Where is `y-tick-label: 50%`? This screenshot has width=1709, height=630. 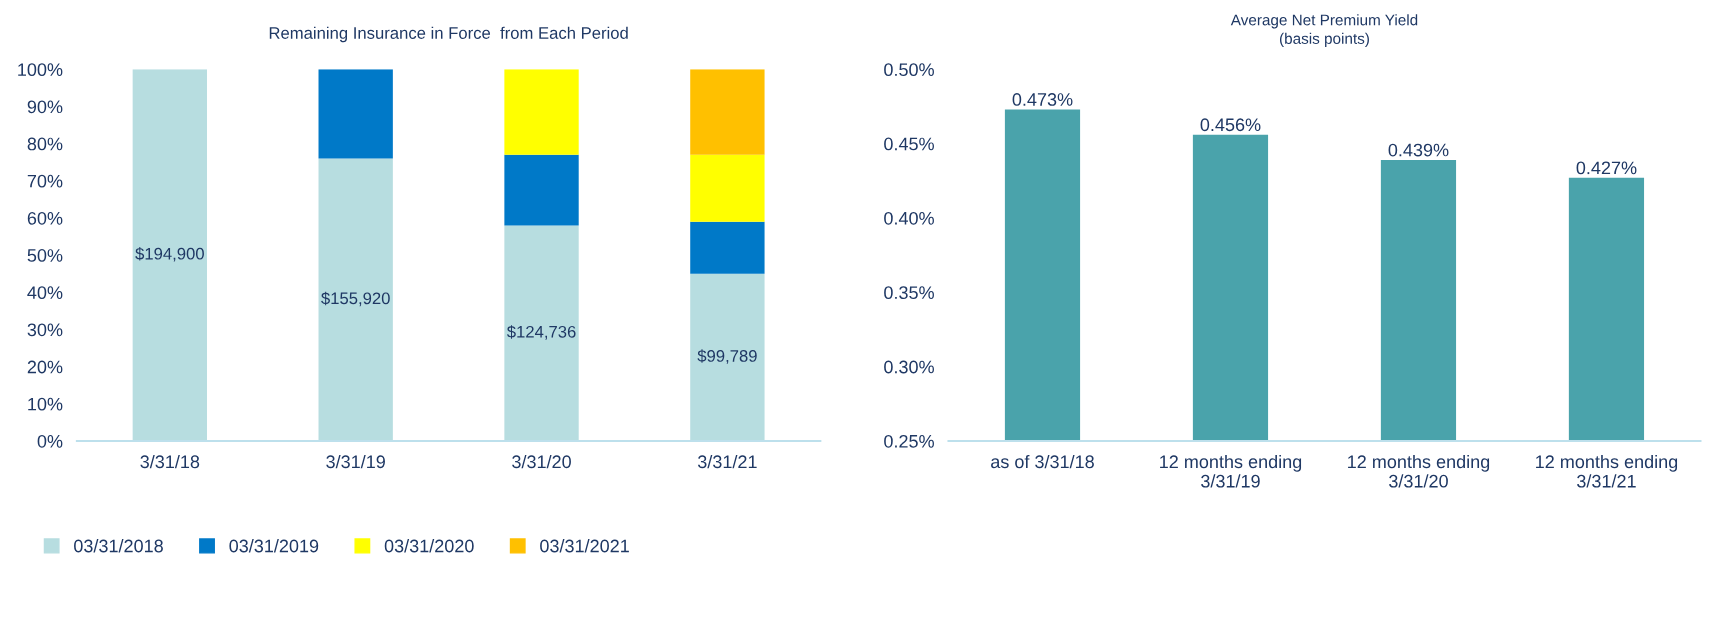
y-tick-label: 50% is located at coordinates (45, 255).